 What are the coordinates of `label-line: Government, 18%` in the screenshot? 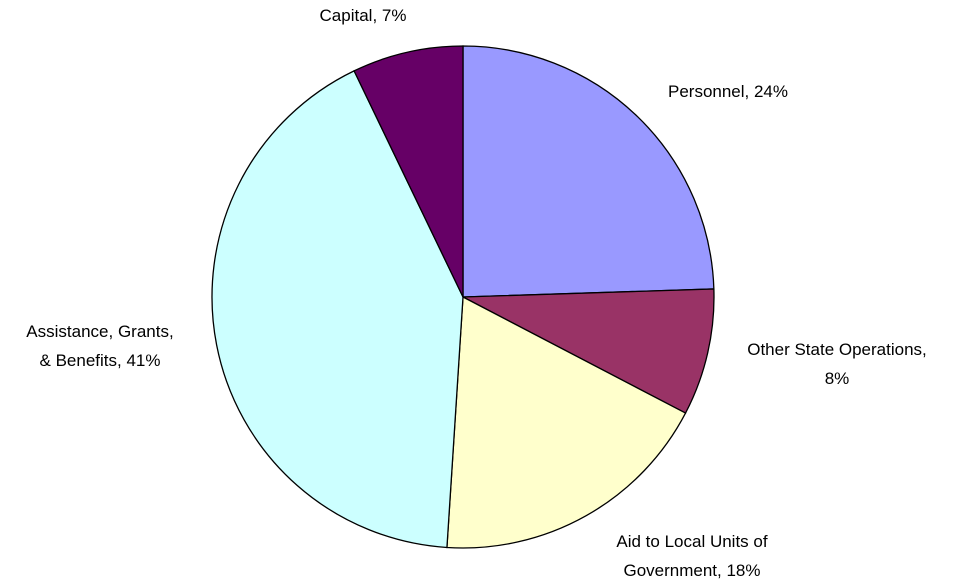 It's located at (691, 570).